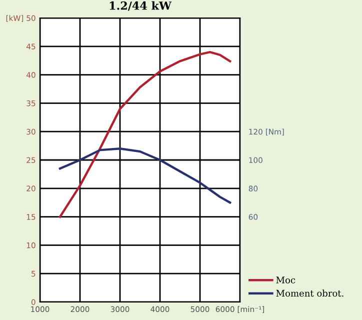 The image size is (362, 320). What do you see at coordinates (145, 176) in the screenshot?
I see `line-series` at bounding box center [145, 176].